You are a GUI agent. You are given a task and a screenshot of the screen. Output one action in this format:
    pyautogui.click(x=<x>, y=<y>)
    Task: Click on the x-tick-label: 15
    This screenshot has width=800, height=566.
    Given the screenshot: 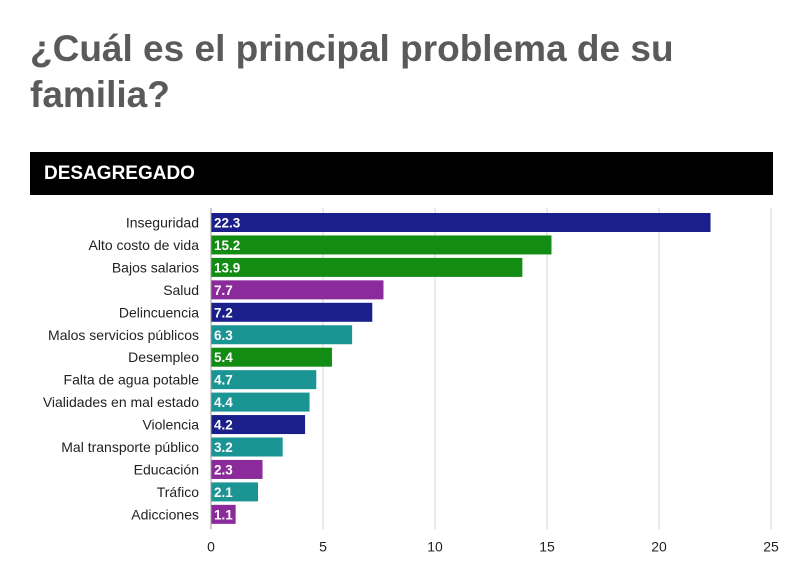 What is the action you would take?
    pyautogui.click(x=547, y=546)
    